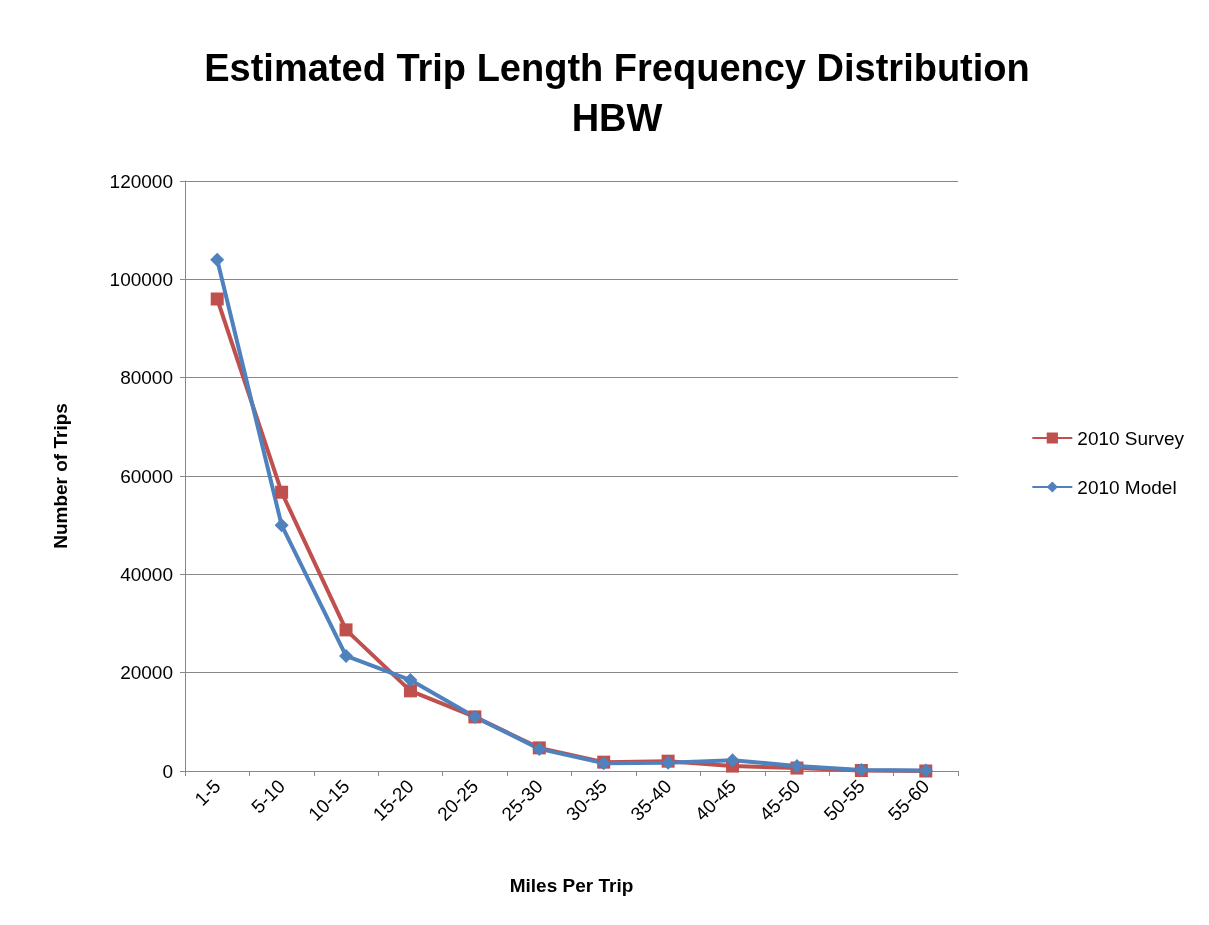 This screenshot has width=1209, height=925. I want to click on x-axis-title: Miles Per Trip, so click(571, 885).